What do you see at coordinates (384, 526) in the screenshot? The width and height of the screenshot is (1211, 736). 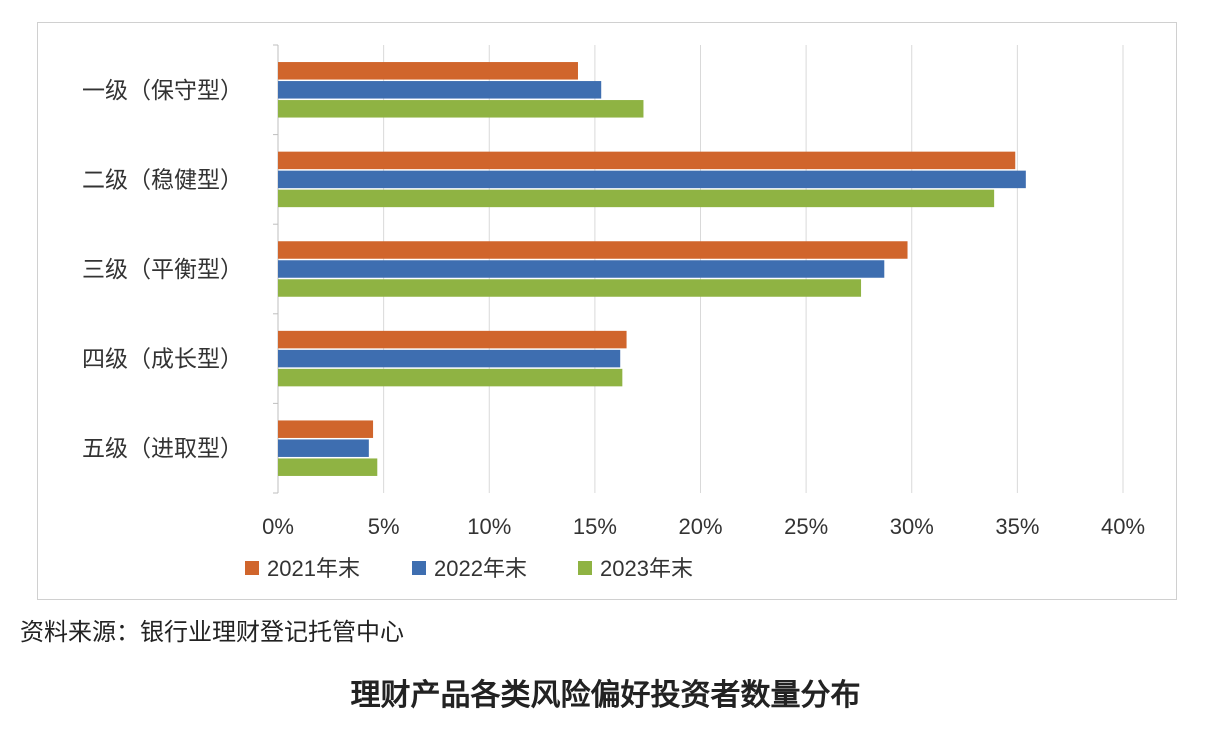 I see `x-tick-label: 5%` at bounding box center [384, 526].